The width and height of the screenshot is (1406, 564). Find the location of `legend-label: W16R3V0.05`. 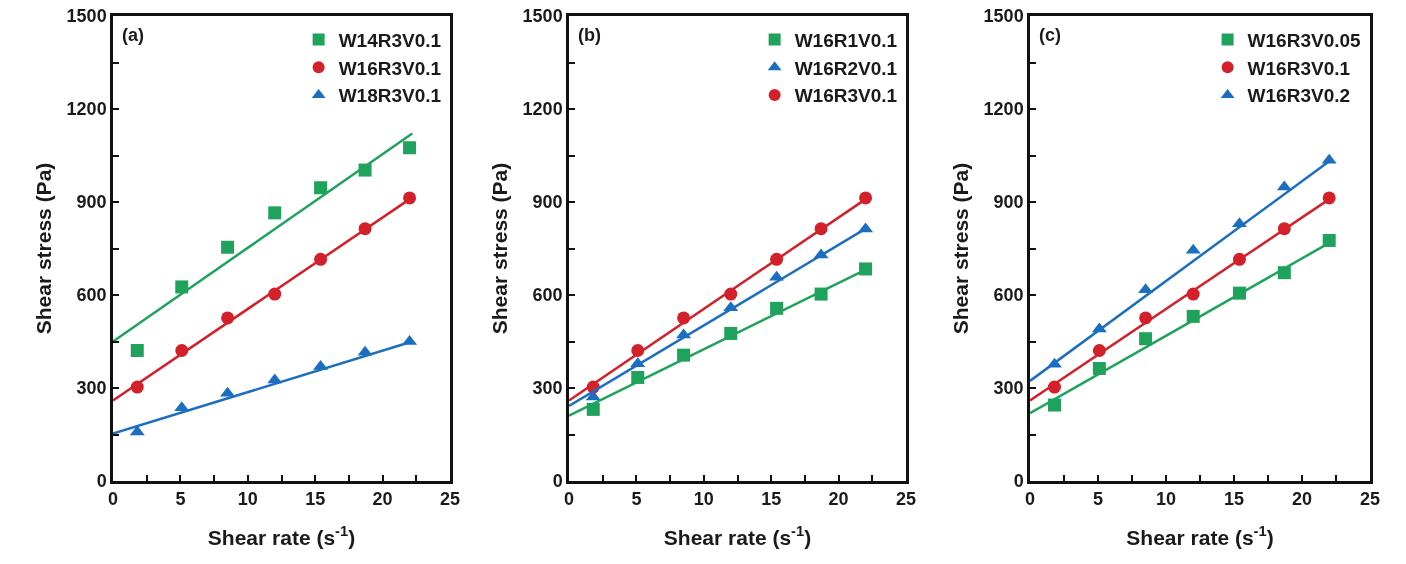

legend-label: W16R3V0.05 is located at coordinates (1304, 40).